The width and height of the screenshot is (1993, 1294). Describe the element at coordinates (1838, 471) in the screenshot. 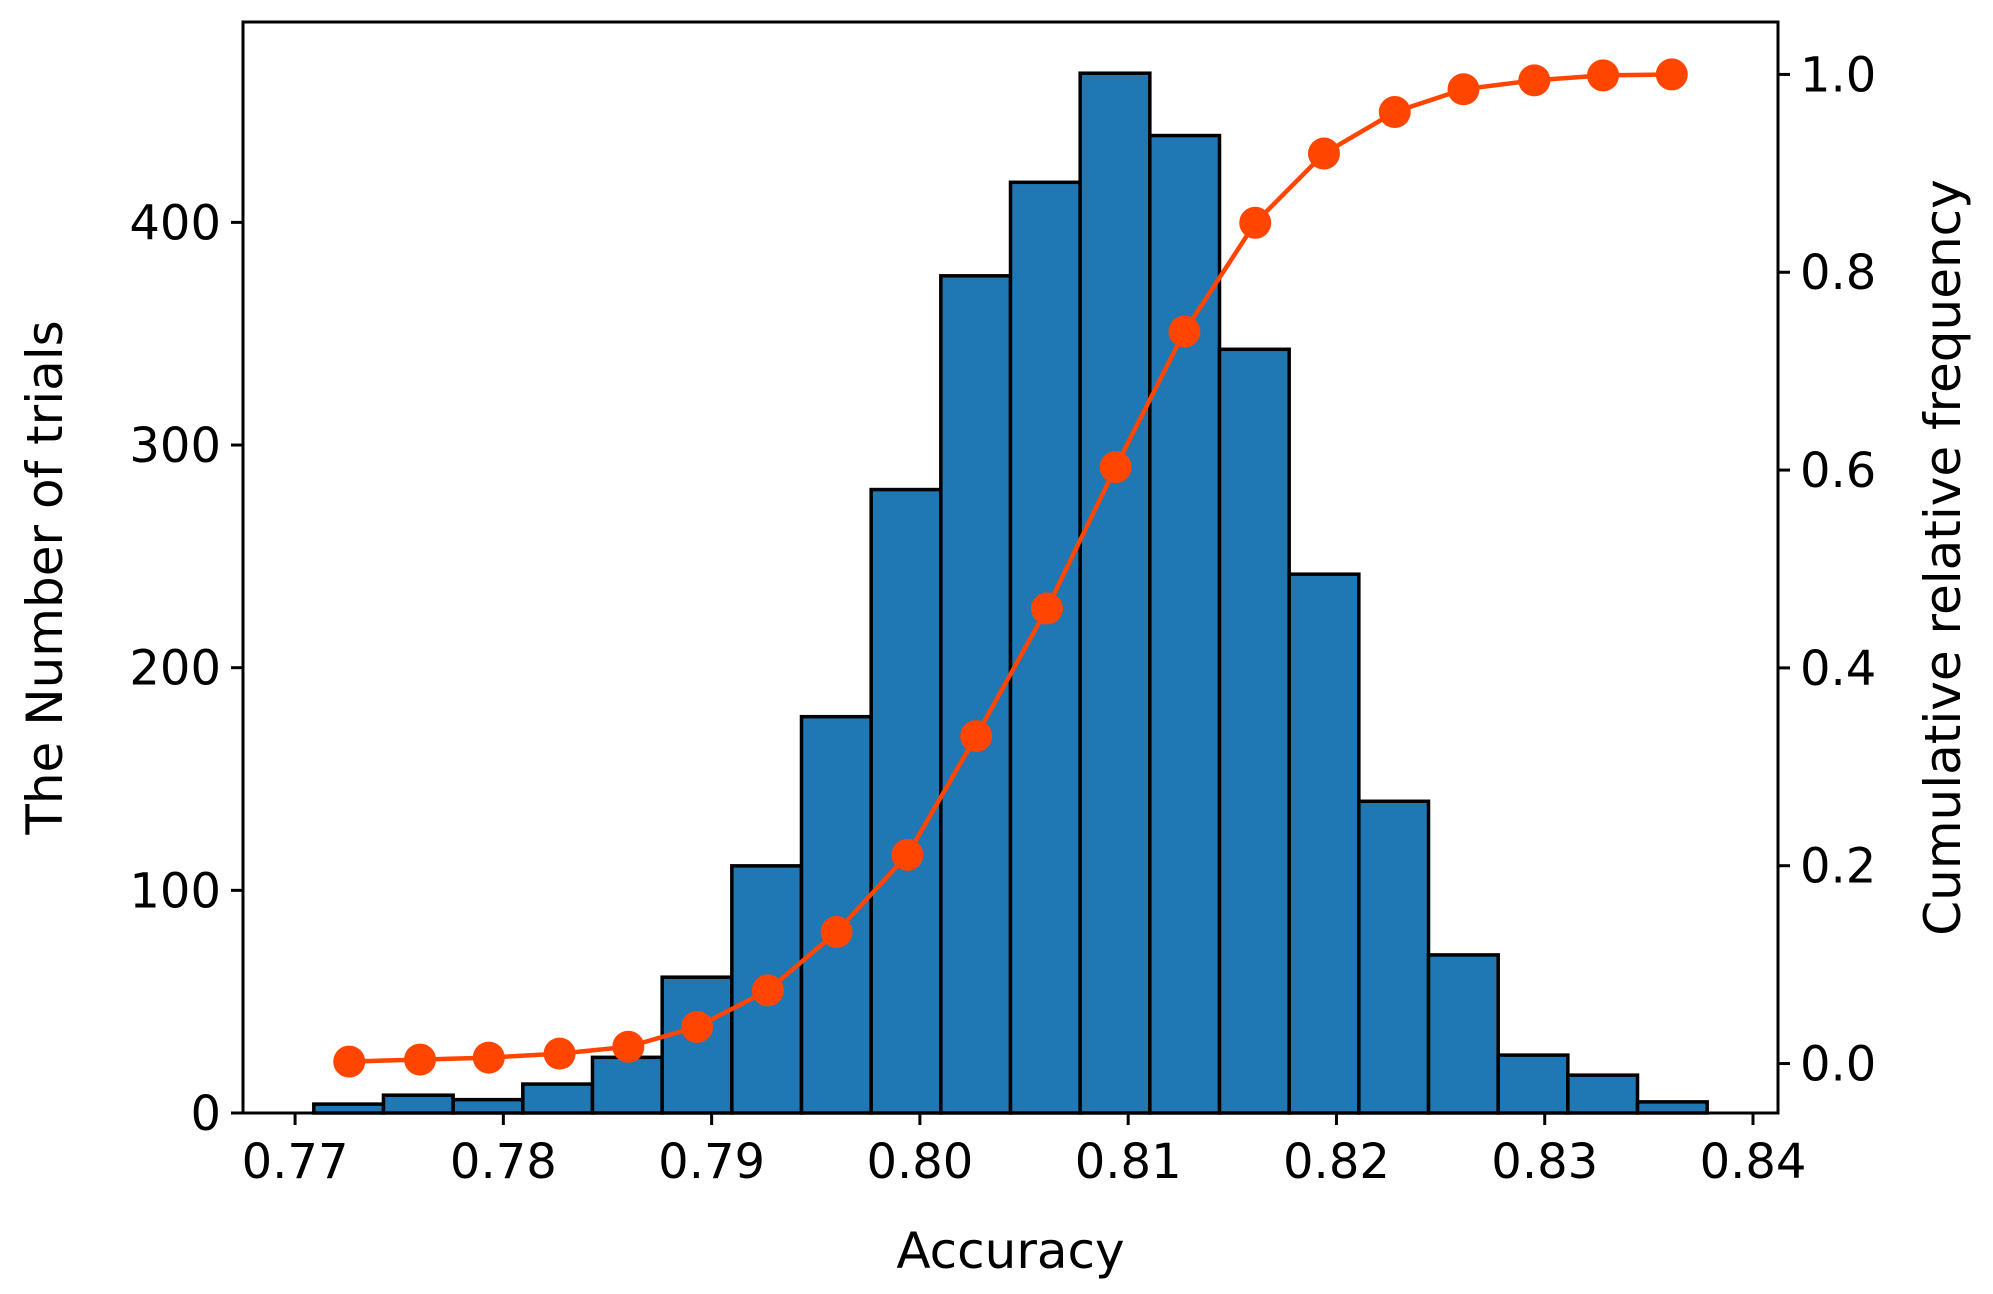

I see `y2-tick-label: 0.6` at that location.